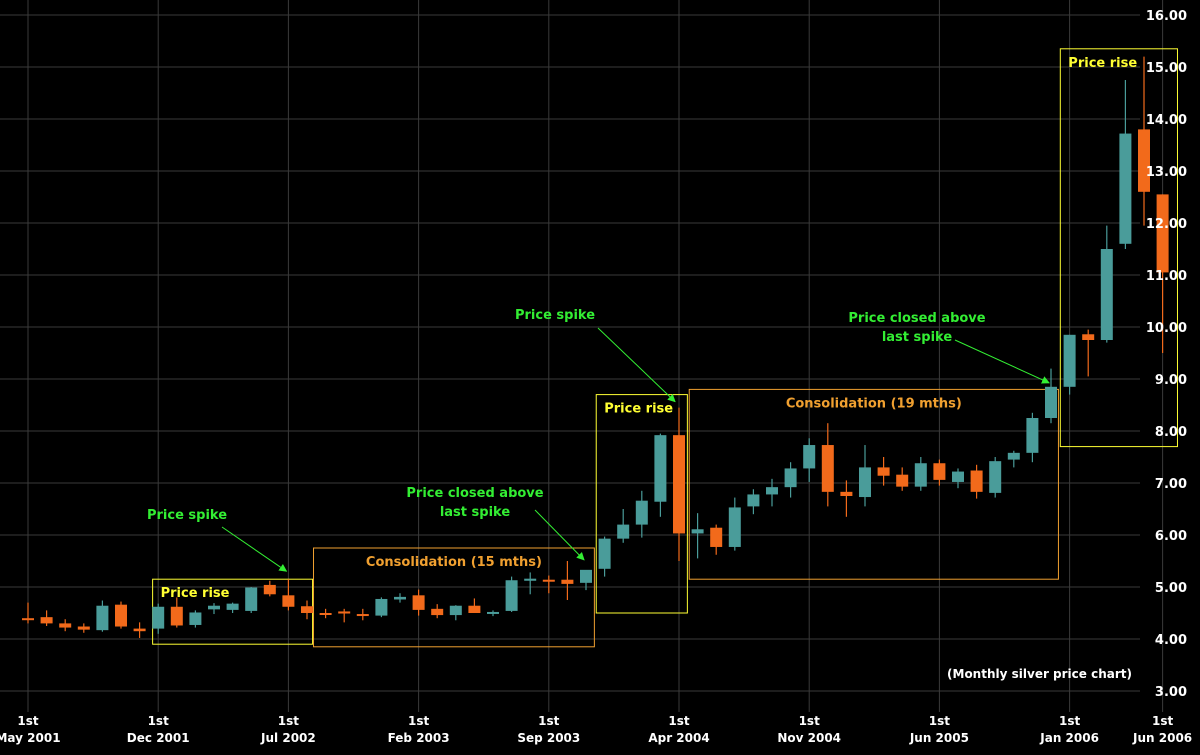 This screenshot has height=755, width=1200. I want to click on x-tick-label-bottom: Jul 2002, so click(288, 738).